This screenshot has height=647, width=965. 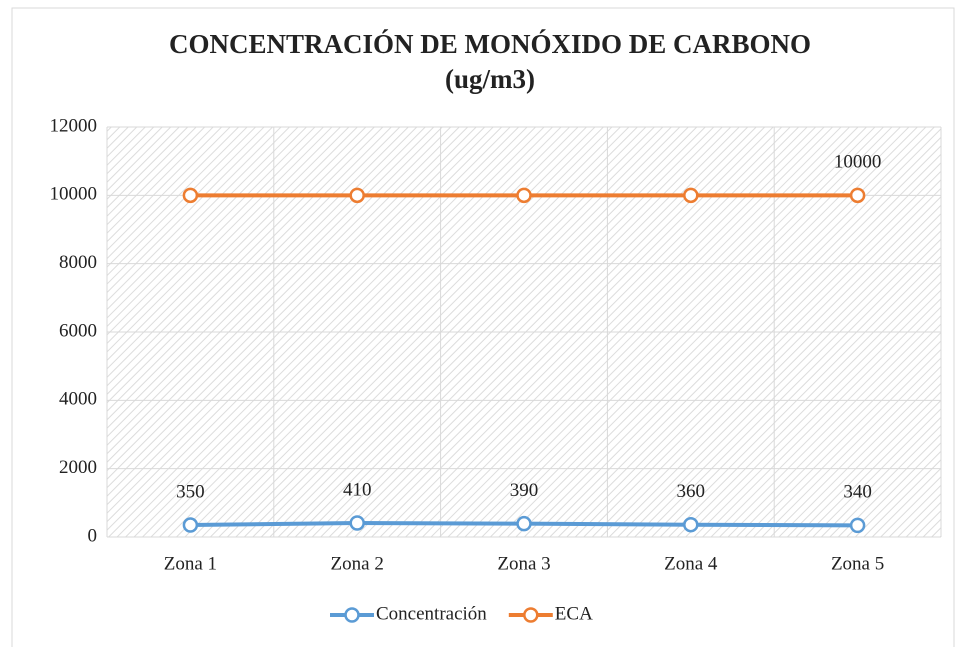 What do you see at coordinates (190, 491) in the screenshot?
I see `data-label: 350` at bounding box center [190, 491].